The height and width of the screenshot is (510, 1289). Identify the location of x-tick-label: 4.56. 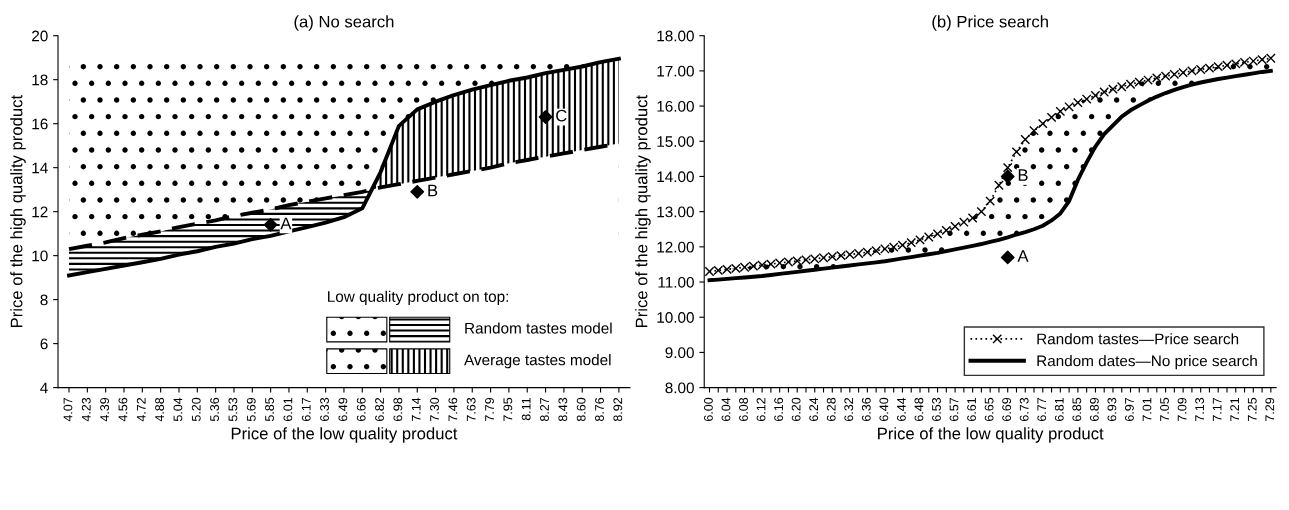
(123, 409).